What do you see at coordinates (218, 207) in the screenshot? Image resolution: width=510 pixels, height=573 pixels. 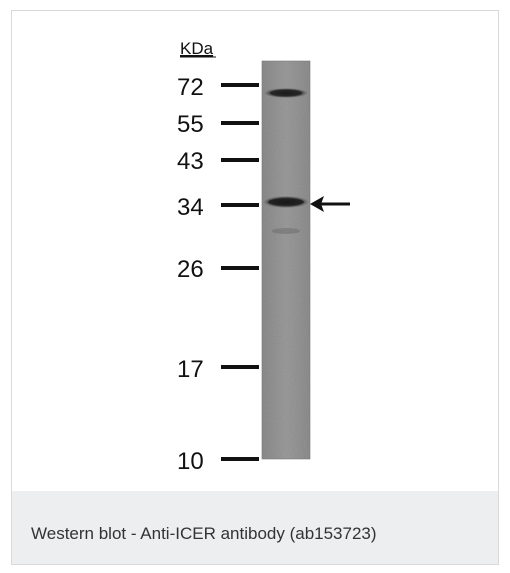 I see `marker-34: 34` at bounding box center [218, 207].